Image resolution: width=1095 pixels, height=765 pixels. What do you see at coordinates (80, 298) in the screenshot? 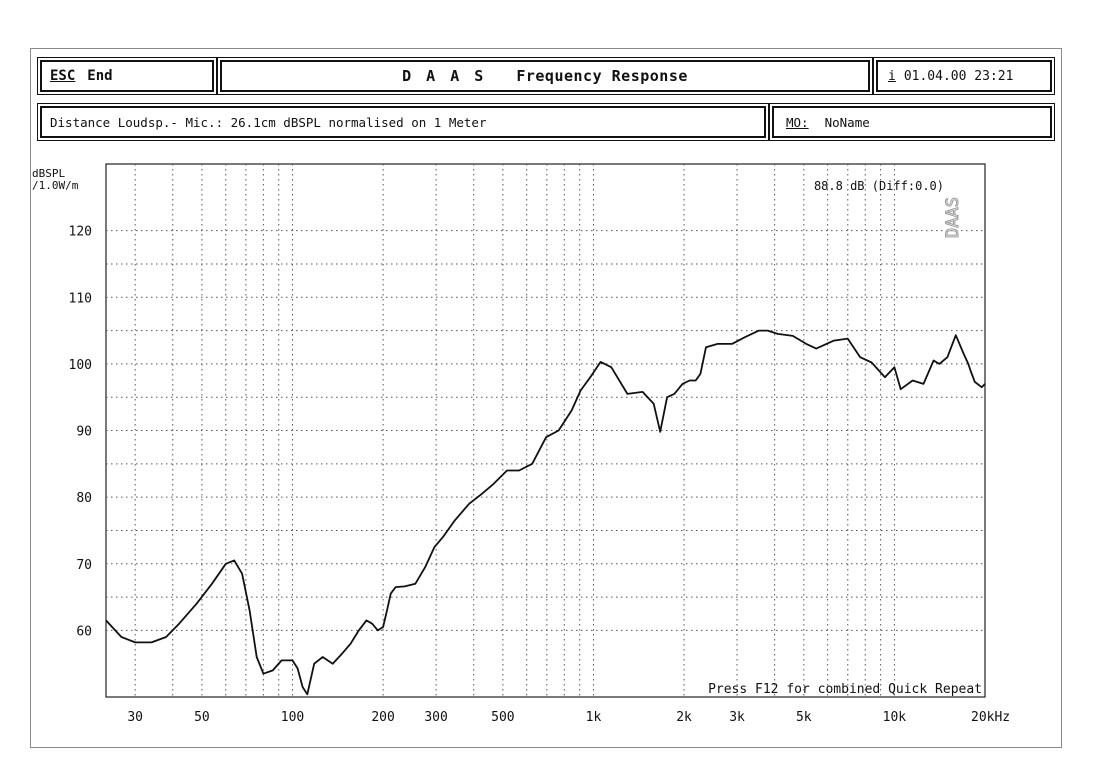
I see `y-tick-label: 110` at bounding box center [80, 298].